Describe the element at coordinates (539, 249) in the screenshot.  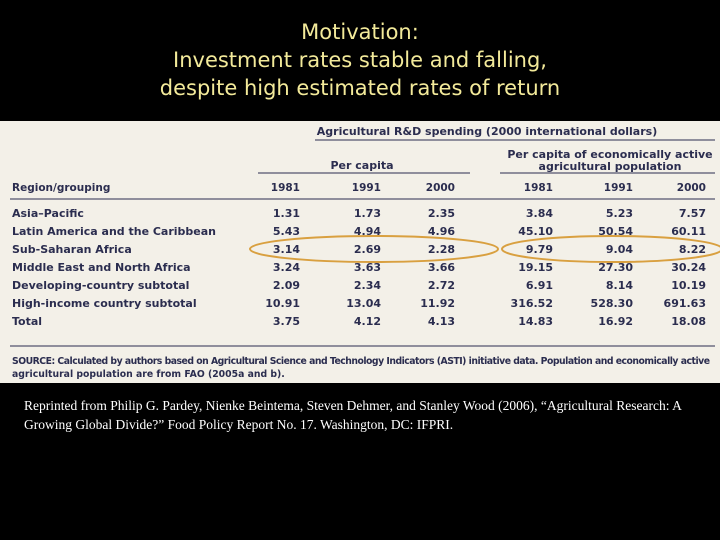
I see `table-cell: 9.79` at that location.